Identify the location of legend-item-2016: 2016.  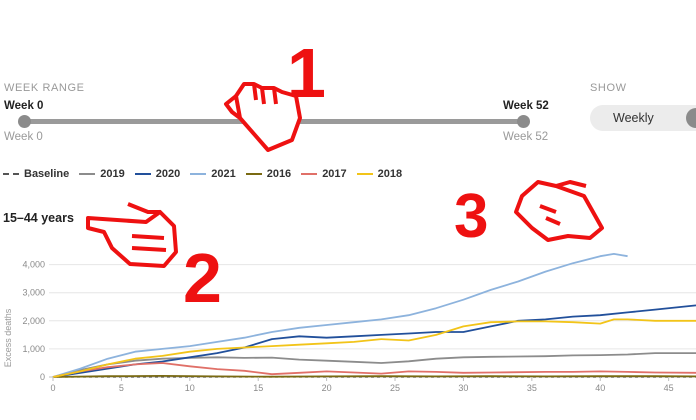
(268, 174).